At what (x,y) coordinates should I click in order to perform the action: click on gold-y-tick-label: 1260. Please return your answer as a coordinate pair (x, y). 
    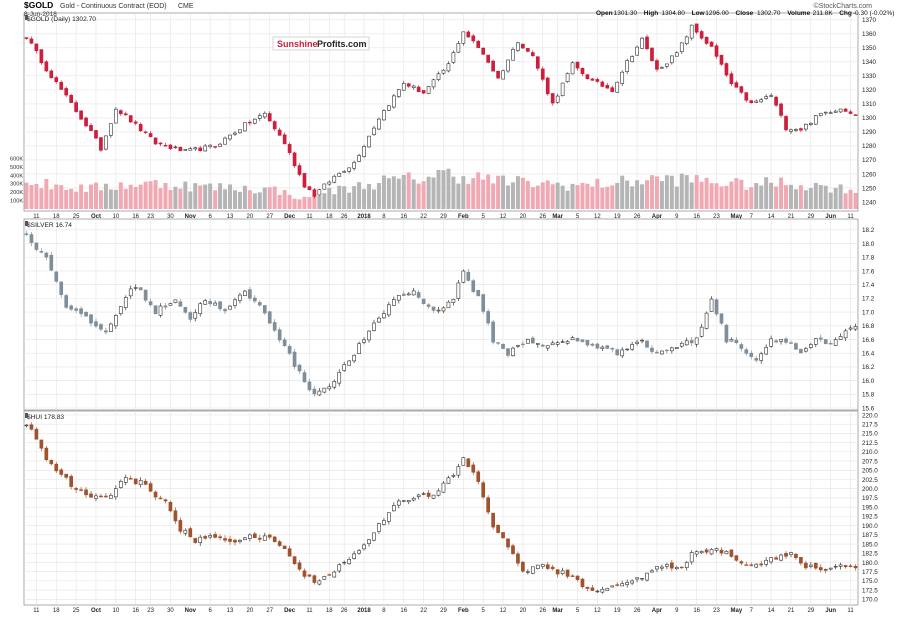
    Looking at the image, I should click on (869, 174).